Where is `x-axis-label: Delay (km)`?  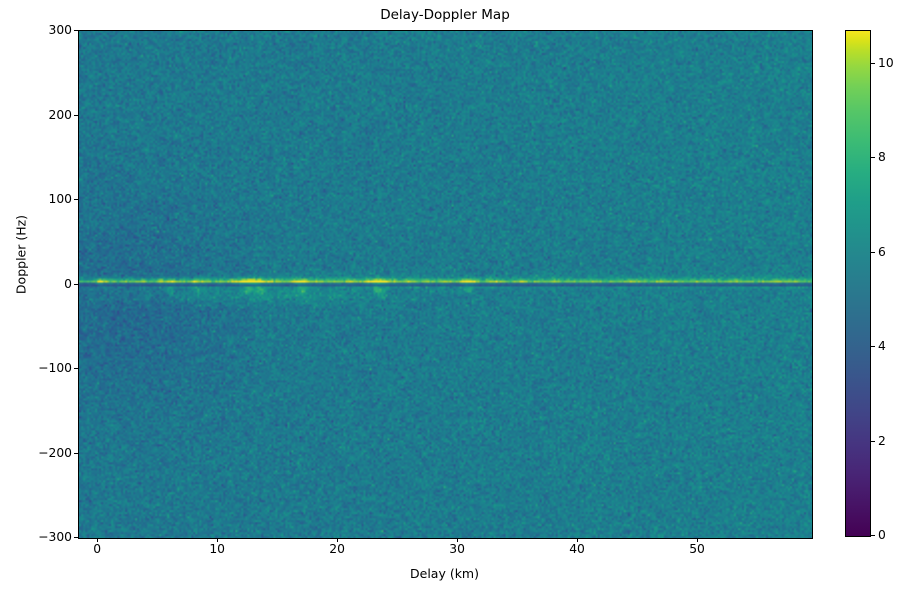
x-axis-label: Delay (km) is located at coordinates (444, 573).